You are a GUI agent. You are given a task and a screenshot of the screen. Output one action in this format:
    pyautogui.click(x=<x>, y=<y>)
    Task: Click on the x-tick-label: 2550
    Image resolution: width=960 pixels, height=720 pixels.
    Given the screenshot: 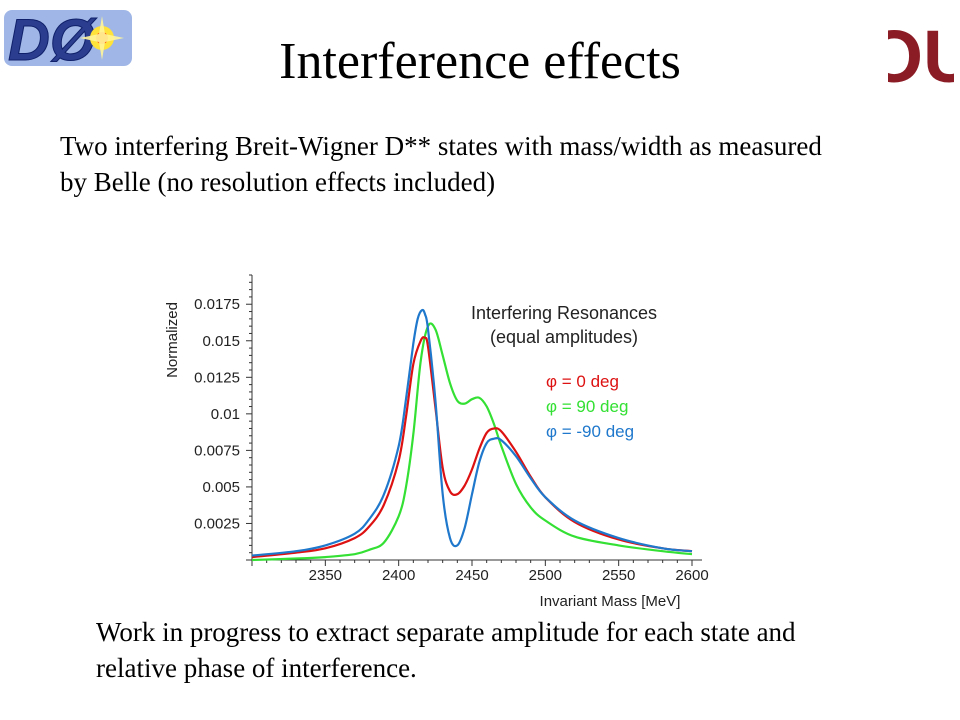 What is the action you would take?
    pyautogui.click(x=618, y=575)
    